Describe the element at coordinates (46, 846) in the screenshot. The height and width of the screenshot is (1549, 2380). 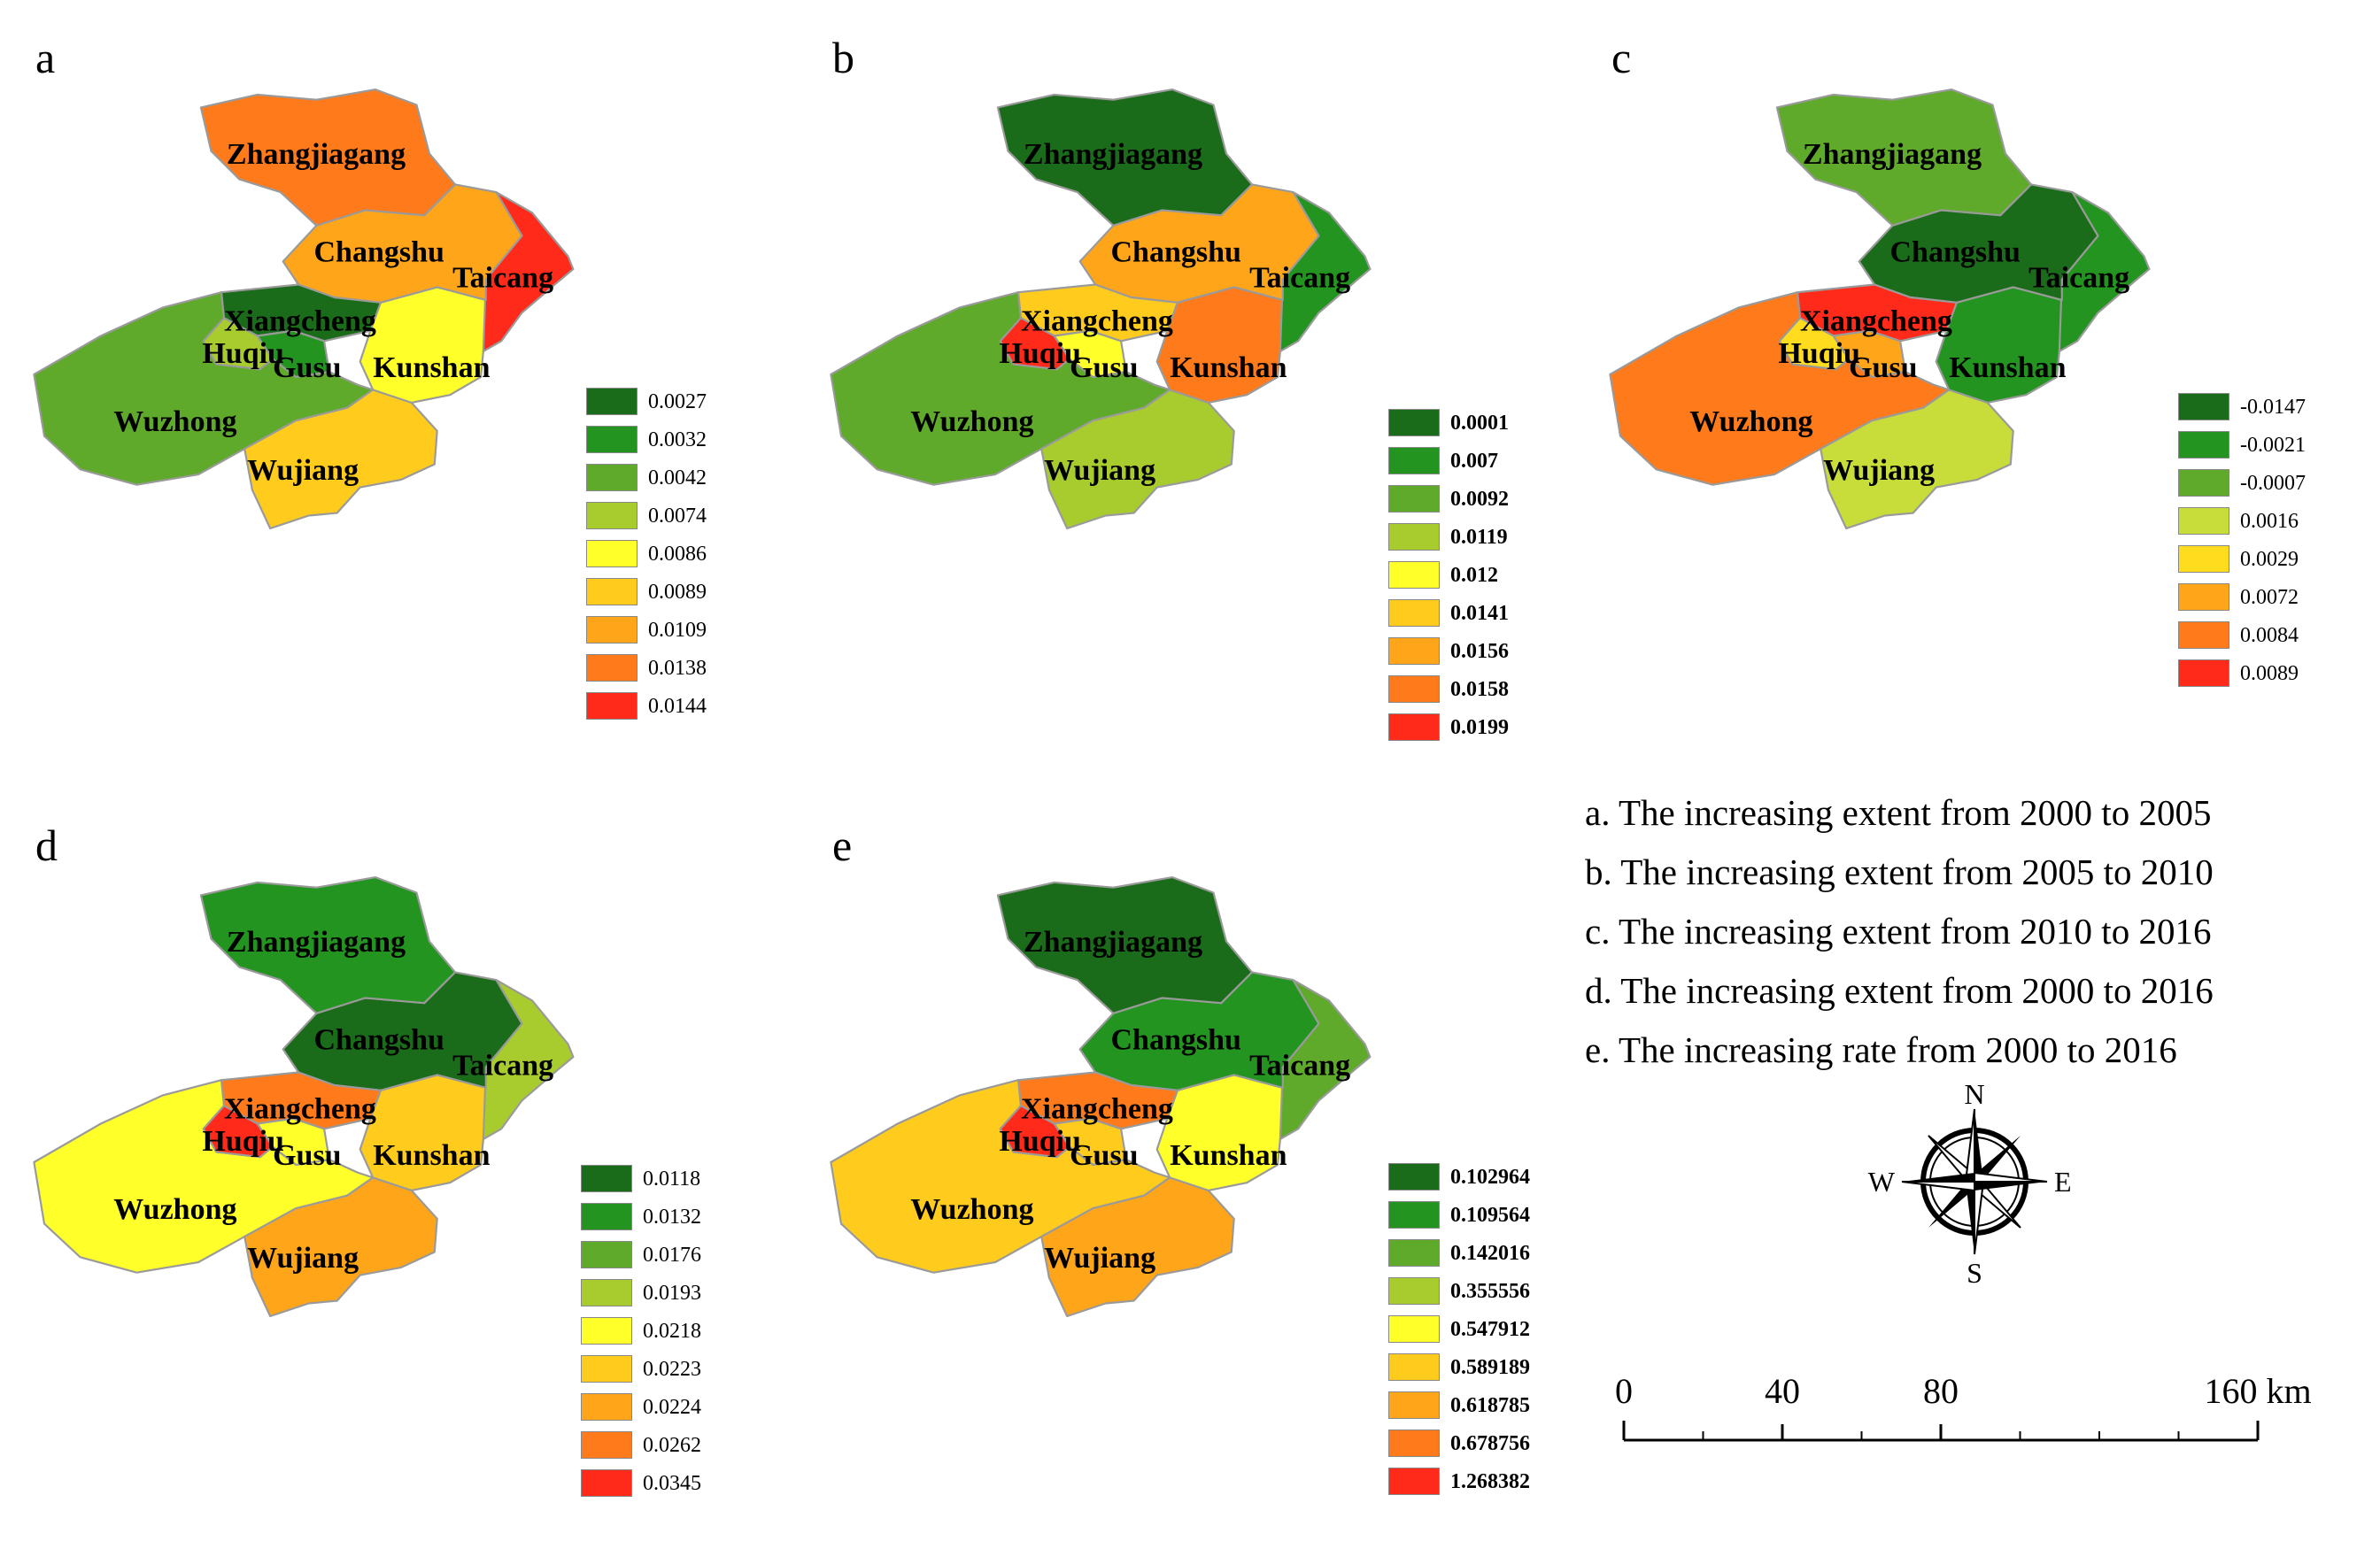
I see `panel-letter: d` at that location.